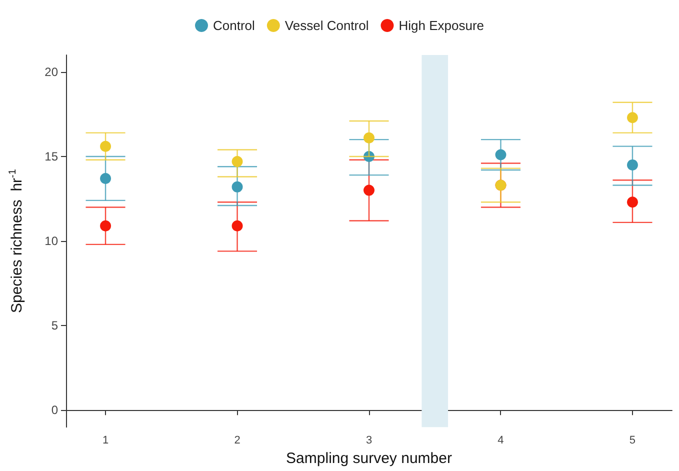 The image size is (679, 471). What do you see at coordinates (105, 440) in the screenshot?
I see `x-tick-label: 1` at bounding box center [105, 440].